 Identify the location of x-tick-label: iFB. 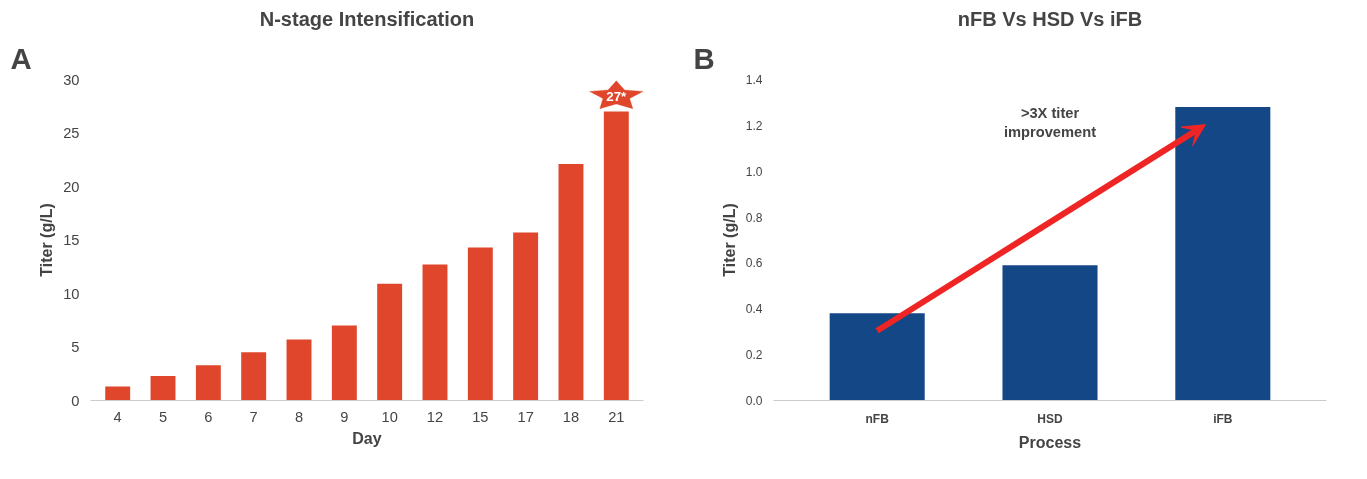
(1223, 418).